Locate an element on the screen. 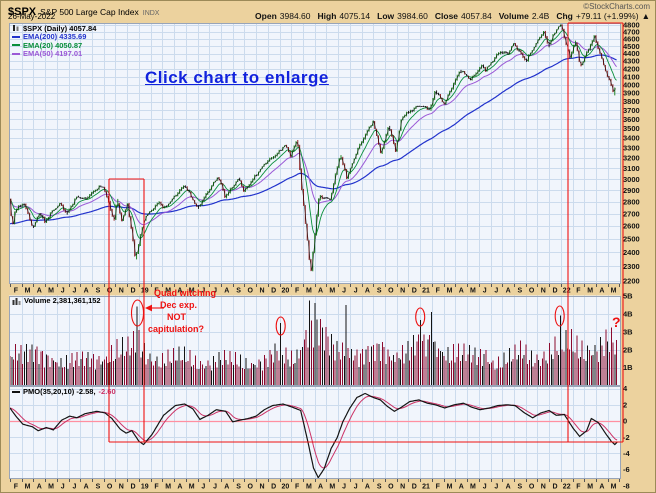 The image size is (656, 493). svg-text: 4600 is located at coordinates (631, 39).